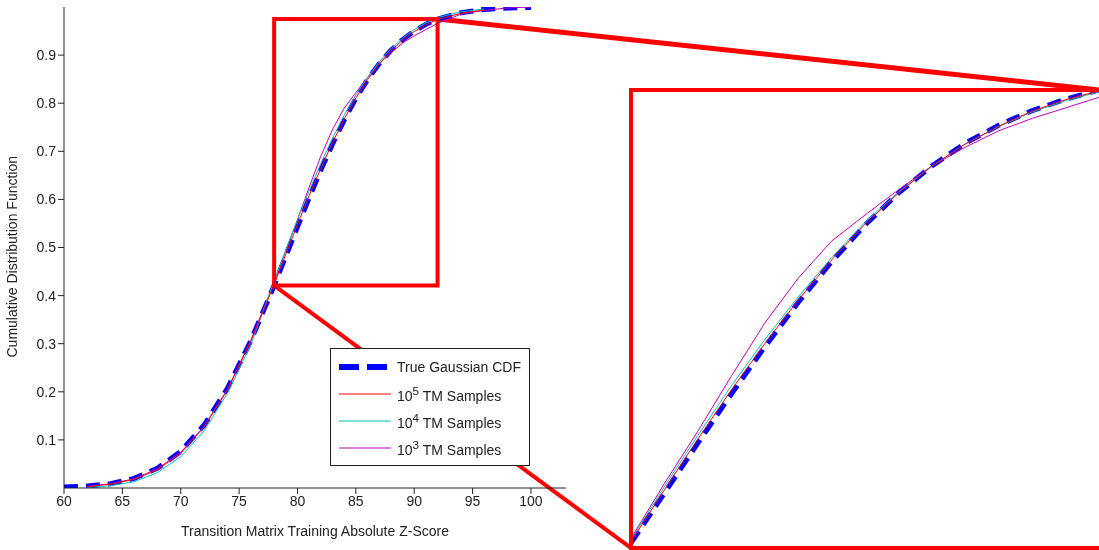 The width and height of the screenshot is (1099, 550). What do you see at coordinates (46, 295) in the screenshot?
I see `y-tick-label: 0.4` at bounding box center [46, 295].